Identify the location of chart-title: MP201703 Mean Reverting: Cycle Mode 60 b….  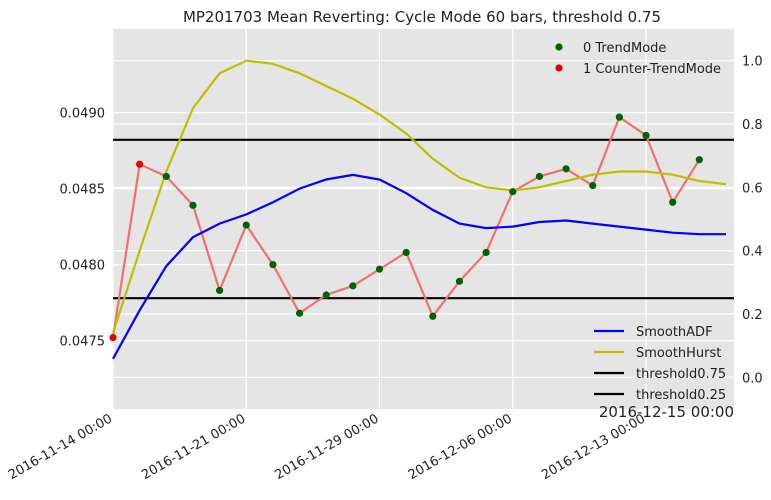
(422, 17).